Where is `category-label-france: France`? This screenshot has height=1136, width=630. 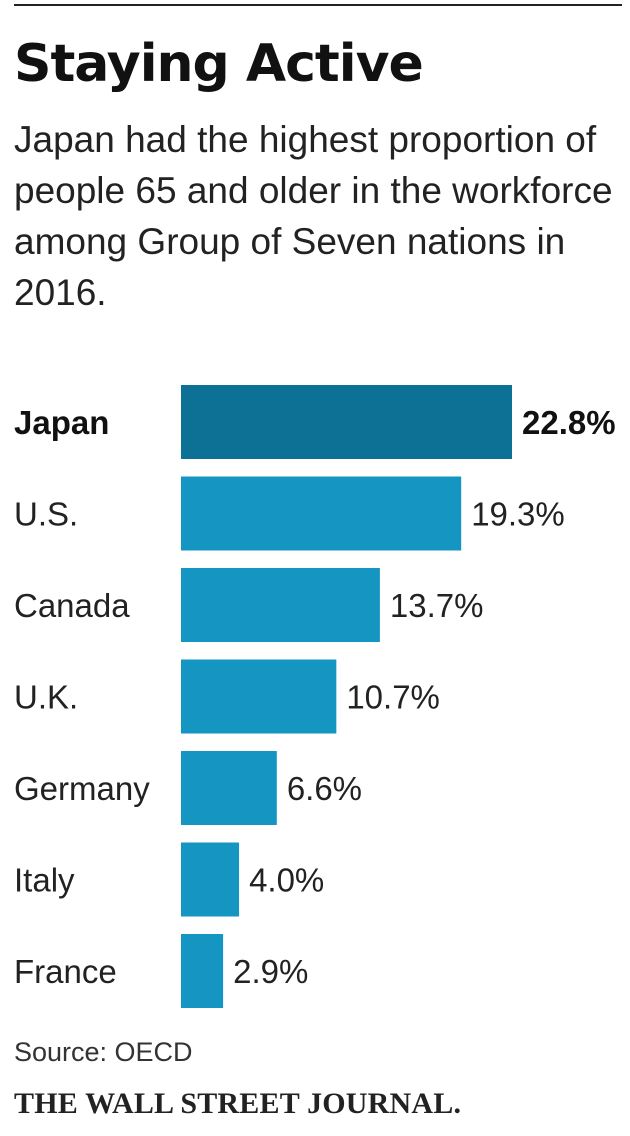 category-label-france: France is located at coordinates (65, 971).